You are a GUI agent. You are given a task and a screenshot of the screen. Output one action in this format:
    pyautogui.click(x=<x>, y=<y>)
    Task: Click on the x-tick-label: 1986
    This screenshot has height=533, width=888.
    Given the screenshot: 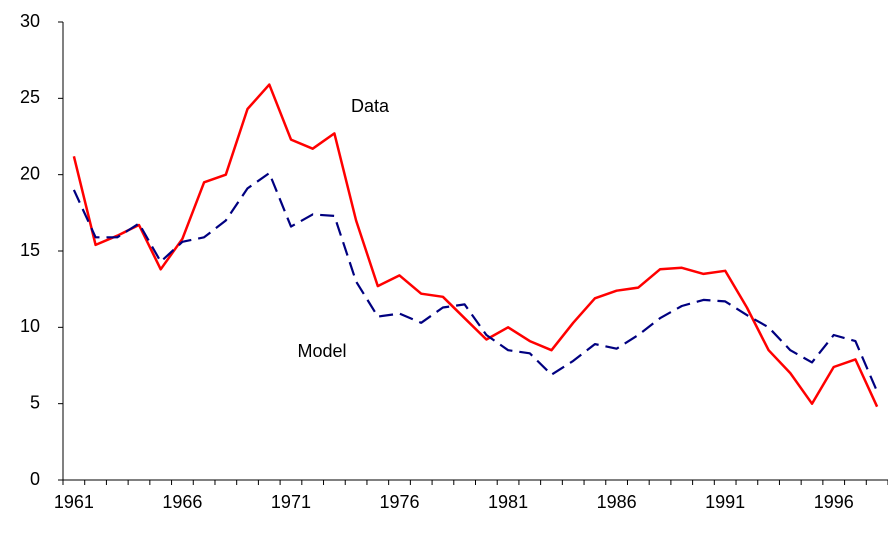 What is the action you would take?
    pyautogui.click(x=617, y=502)
    